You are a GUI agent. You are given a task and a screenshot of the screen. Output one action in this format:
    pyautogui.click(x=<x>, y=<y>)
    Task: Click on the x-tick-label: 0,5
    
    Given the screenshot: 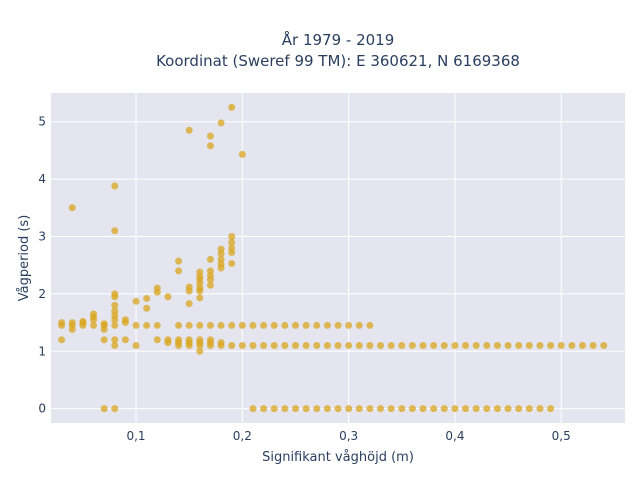 What is the action you would take?
    pyautogui.click(x=561, y=436)
    